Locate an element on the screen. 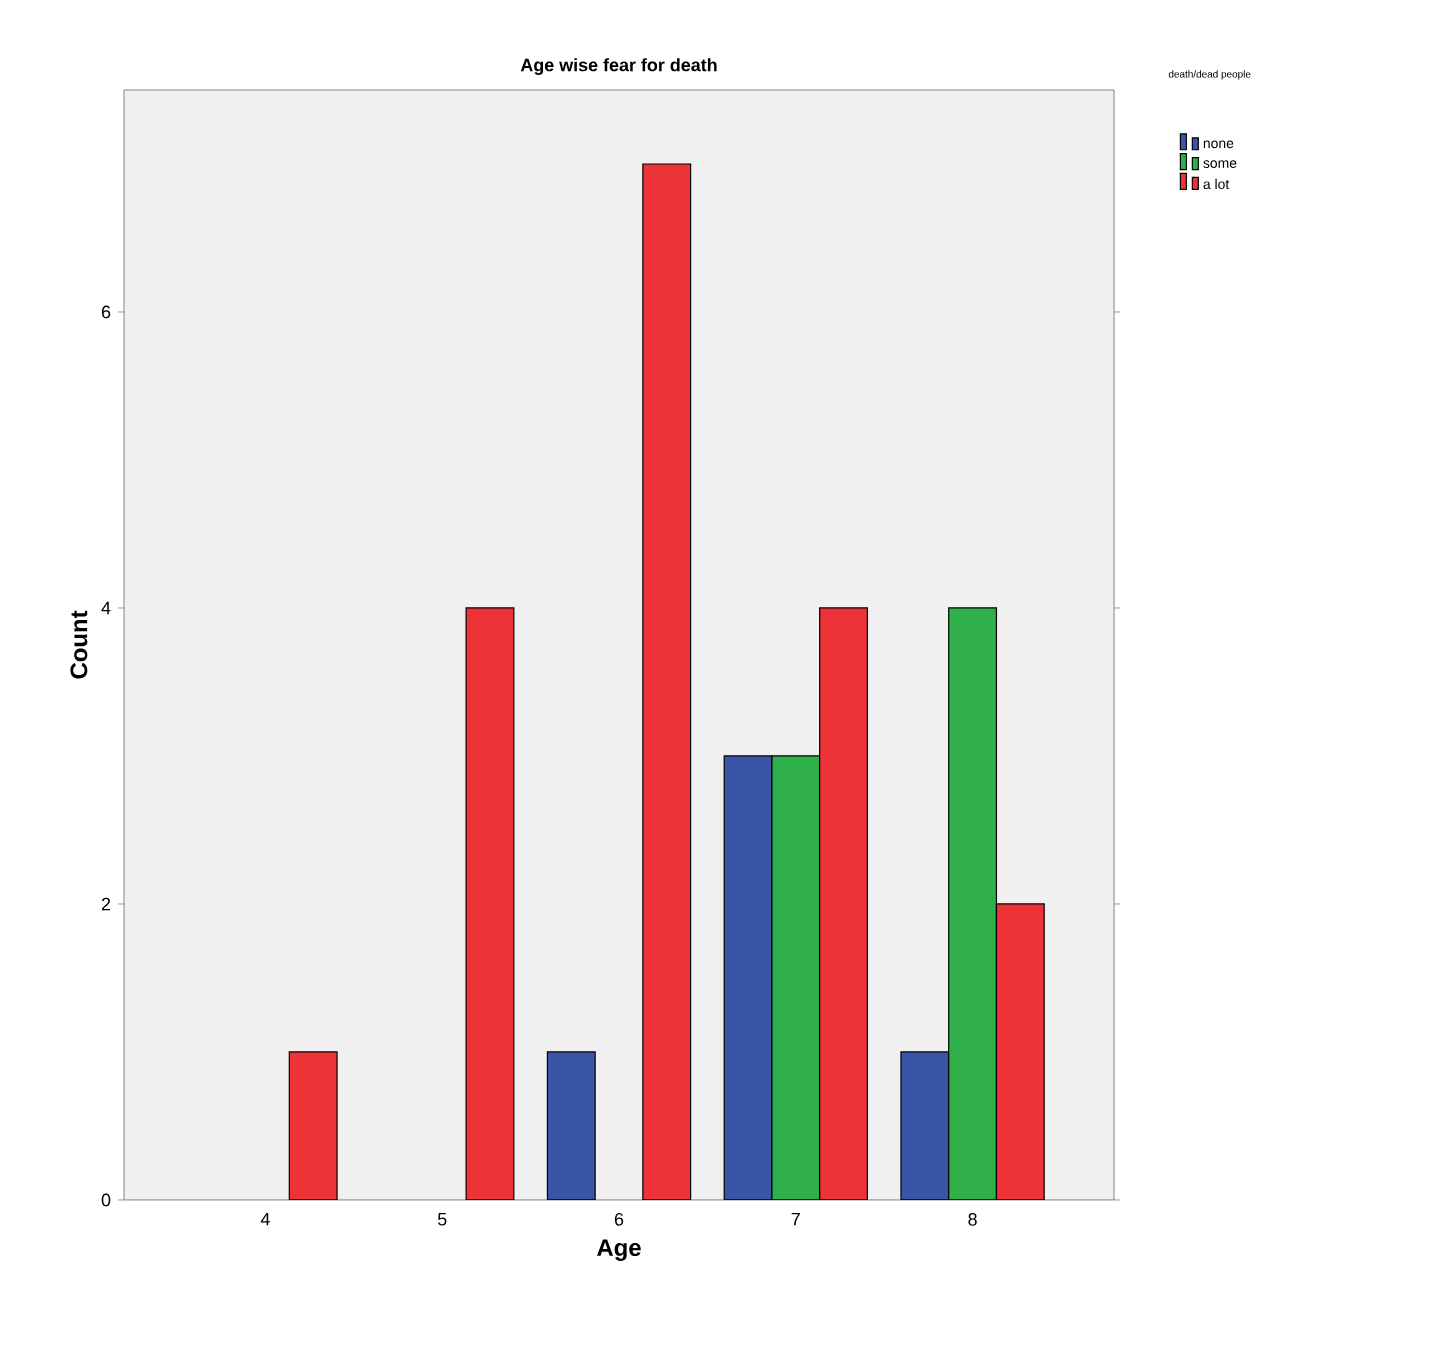 The height and width of the screenshot is (1356, 1430). y-tick-label: 0 is located at coordinates (106, 1200).